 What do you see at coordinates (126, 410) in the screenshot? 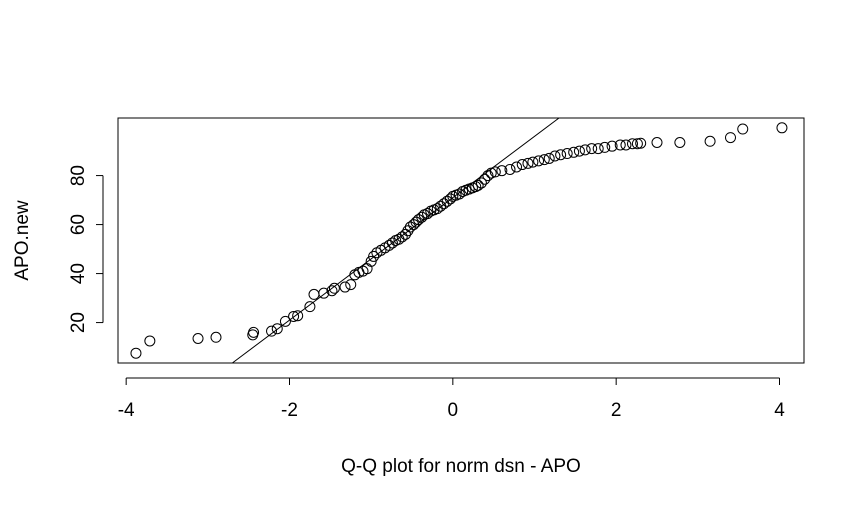
I see `x-tick-label: -4` at bounding box center [126, 410].